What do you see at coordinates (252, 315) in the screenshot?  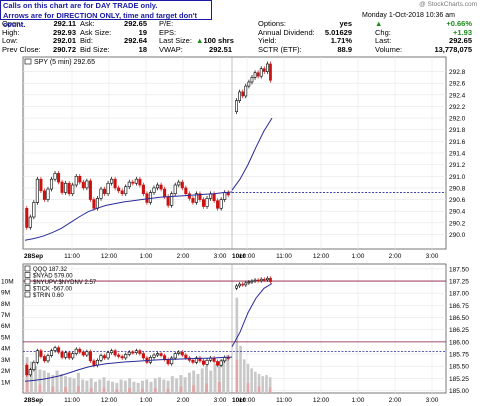 I see `ratio-moving-average-oct1` at bounding box center [252, 315].